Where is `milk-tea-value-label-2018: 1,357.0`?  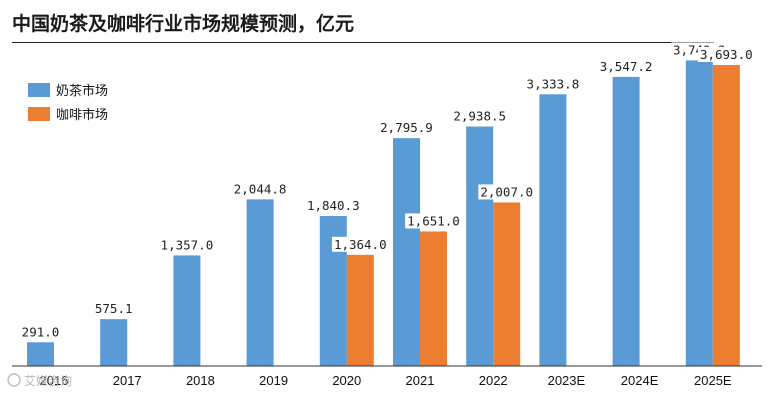
milk-tea-value-label-2018: 1,357.0 is located at coordinates (187, 244).